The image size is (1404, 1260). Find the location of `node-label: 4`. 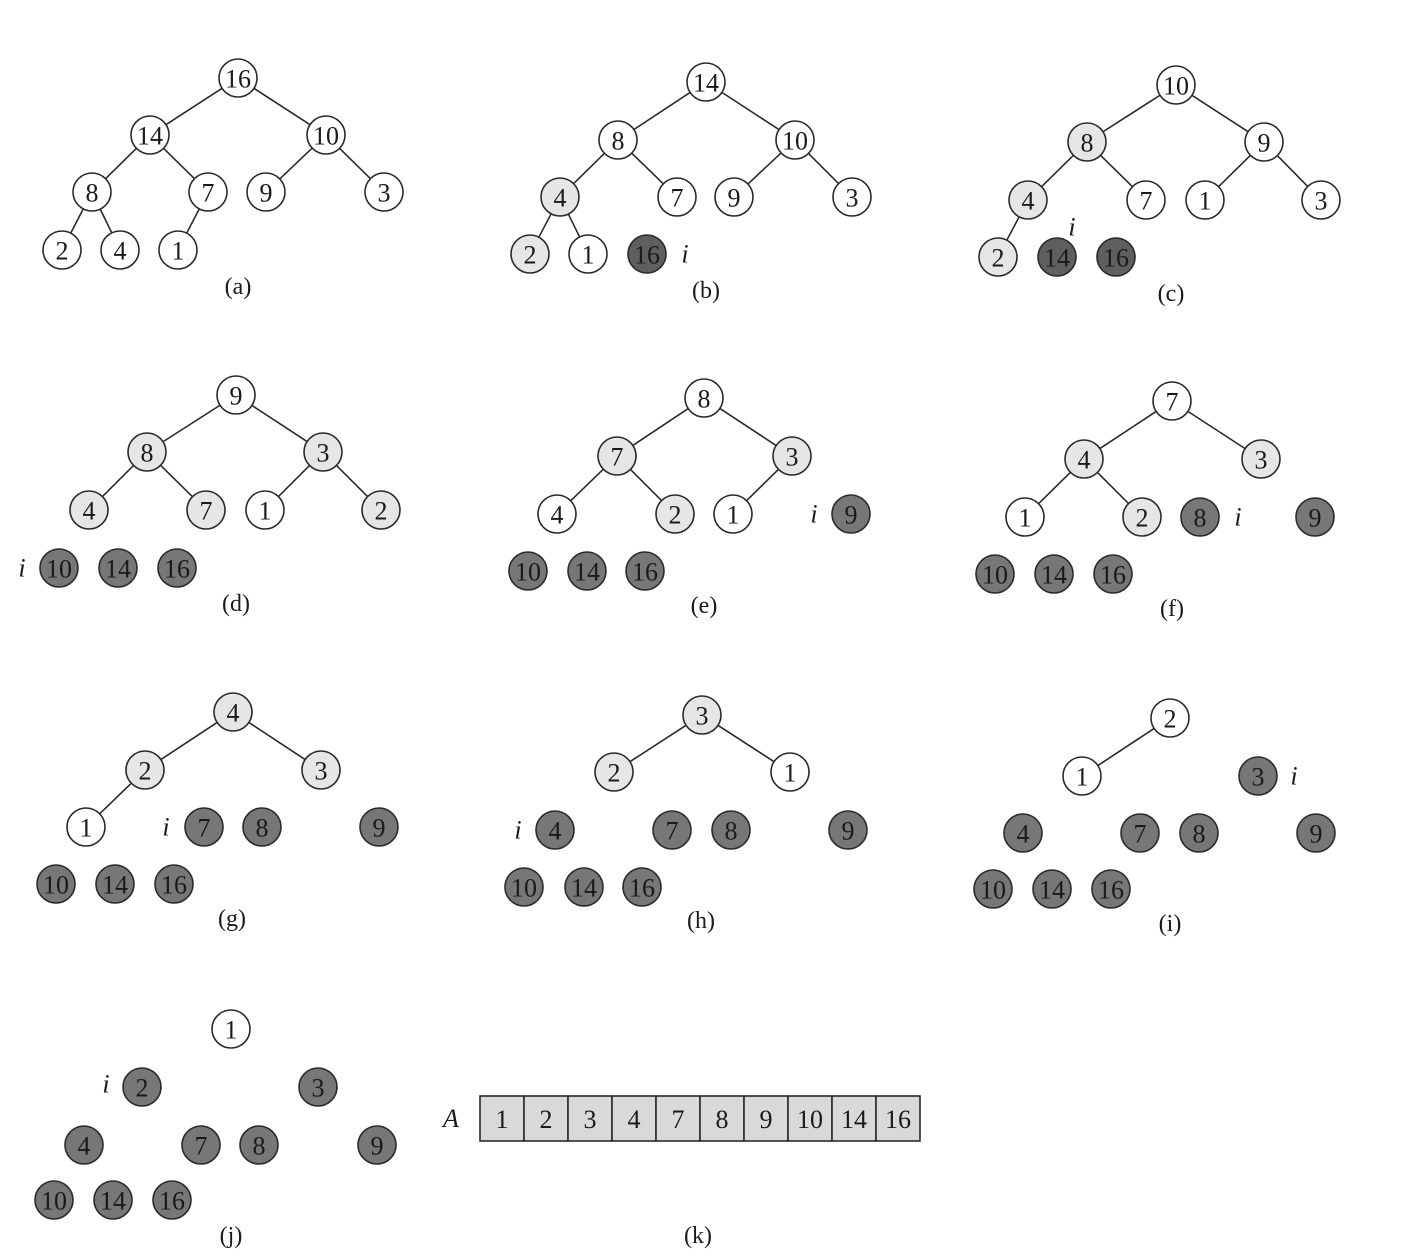

node-label: 4 is located at coordinates (557, 515).